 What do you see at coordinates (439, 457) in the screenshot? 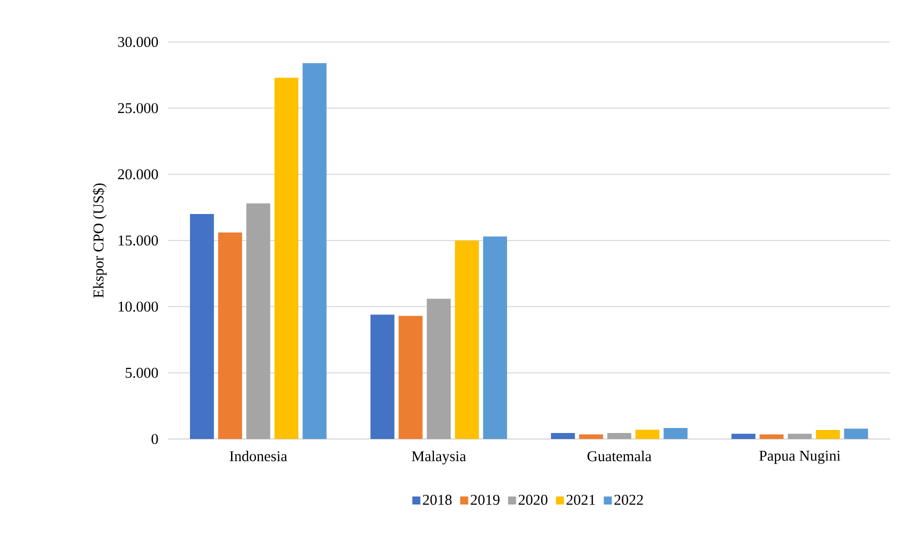
I see `x-tick-label: Malaysia` at bounding box center [439, 457].